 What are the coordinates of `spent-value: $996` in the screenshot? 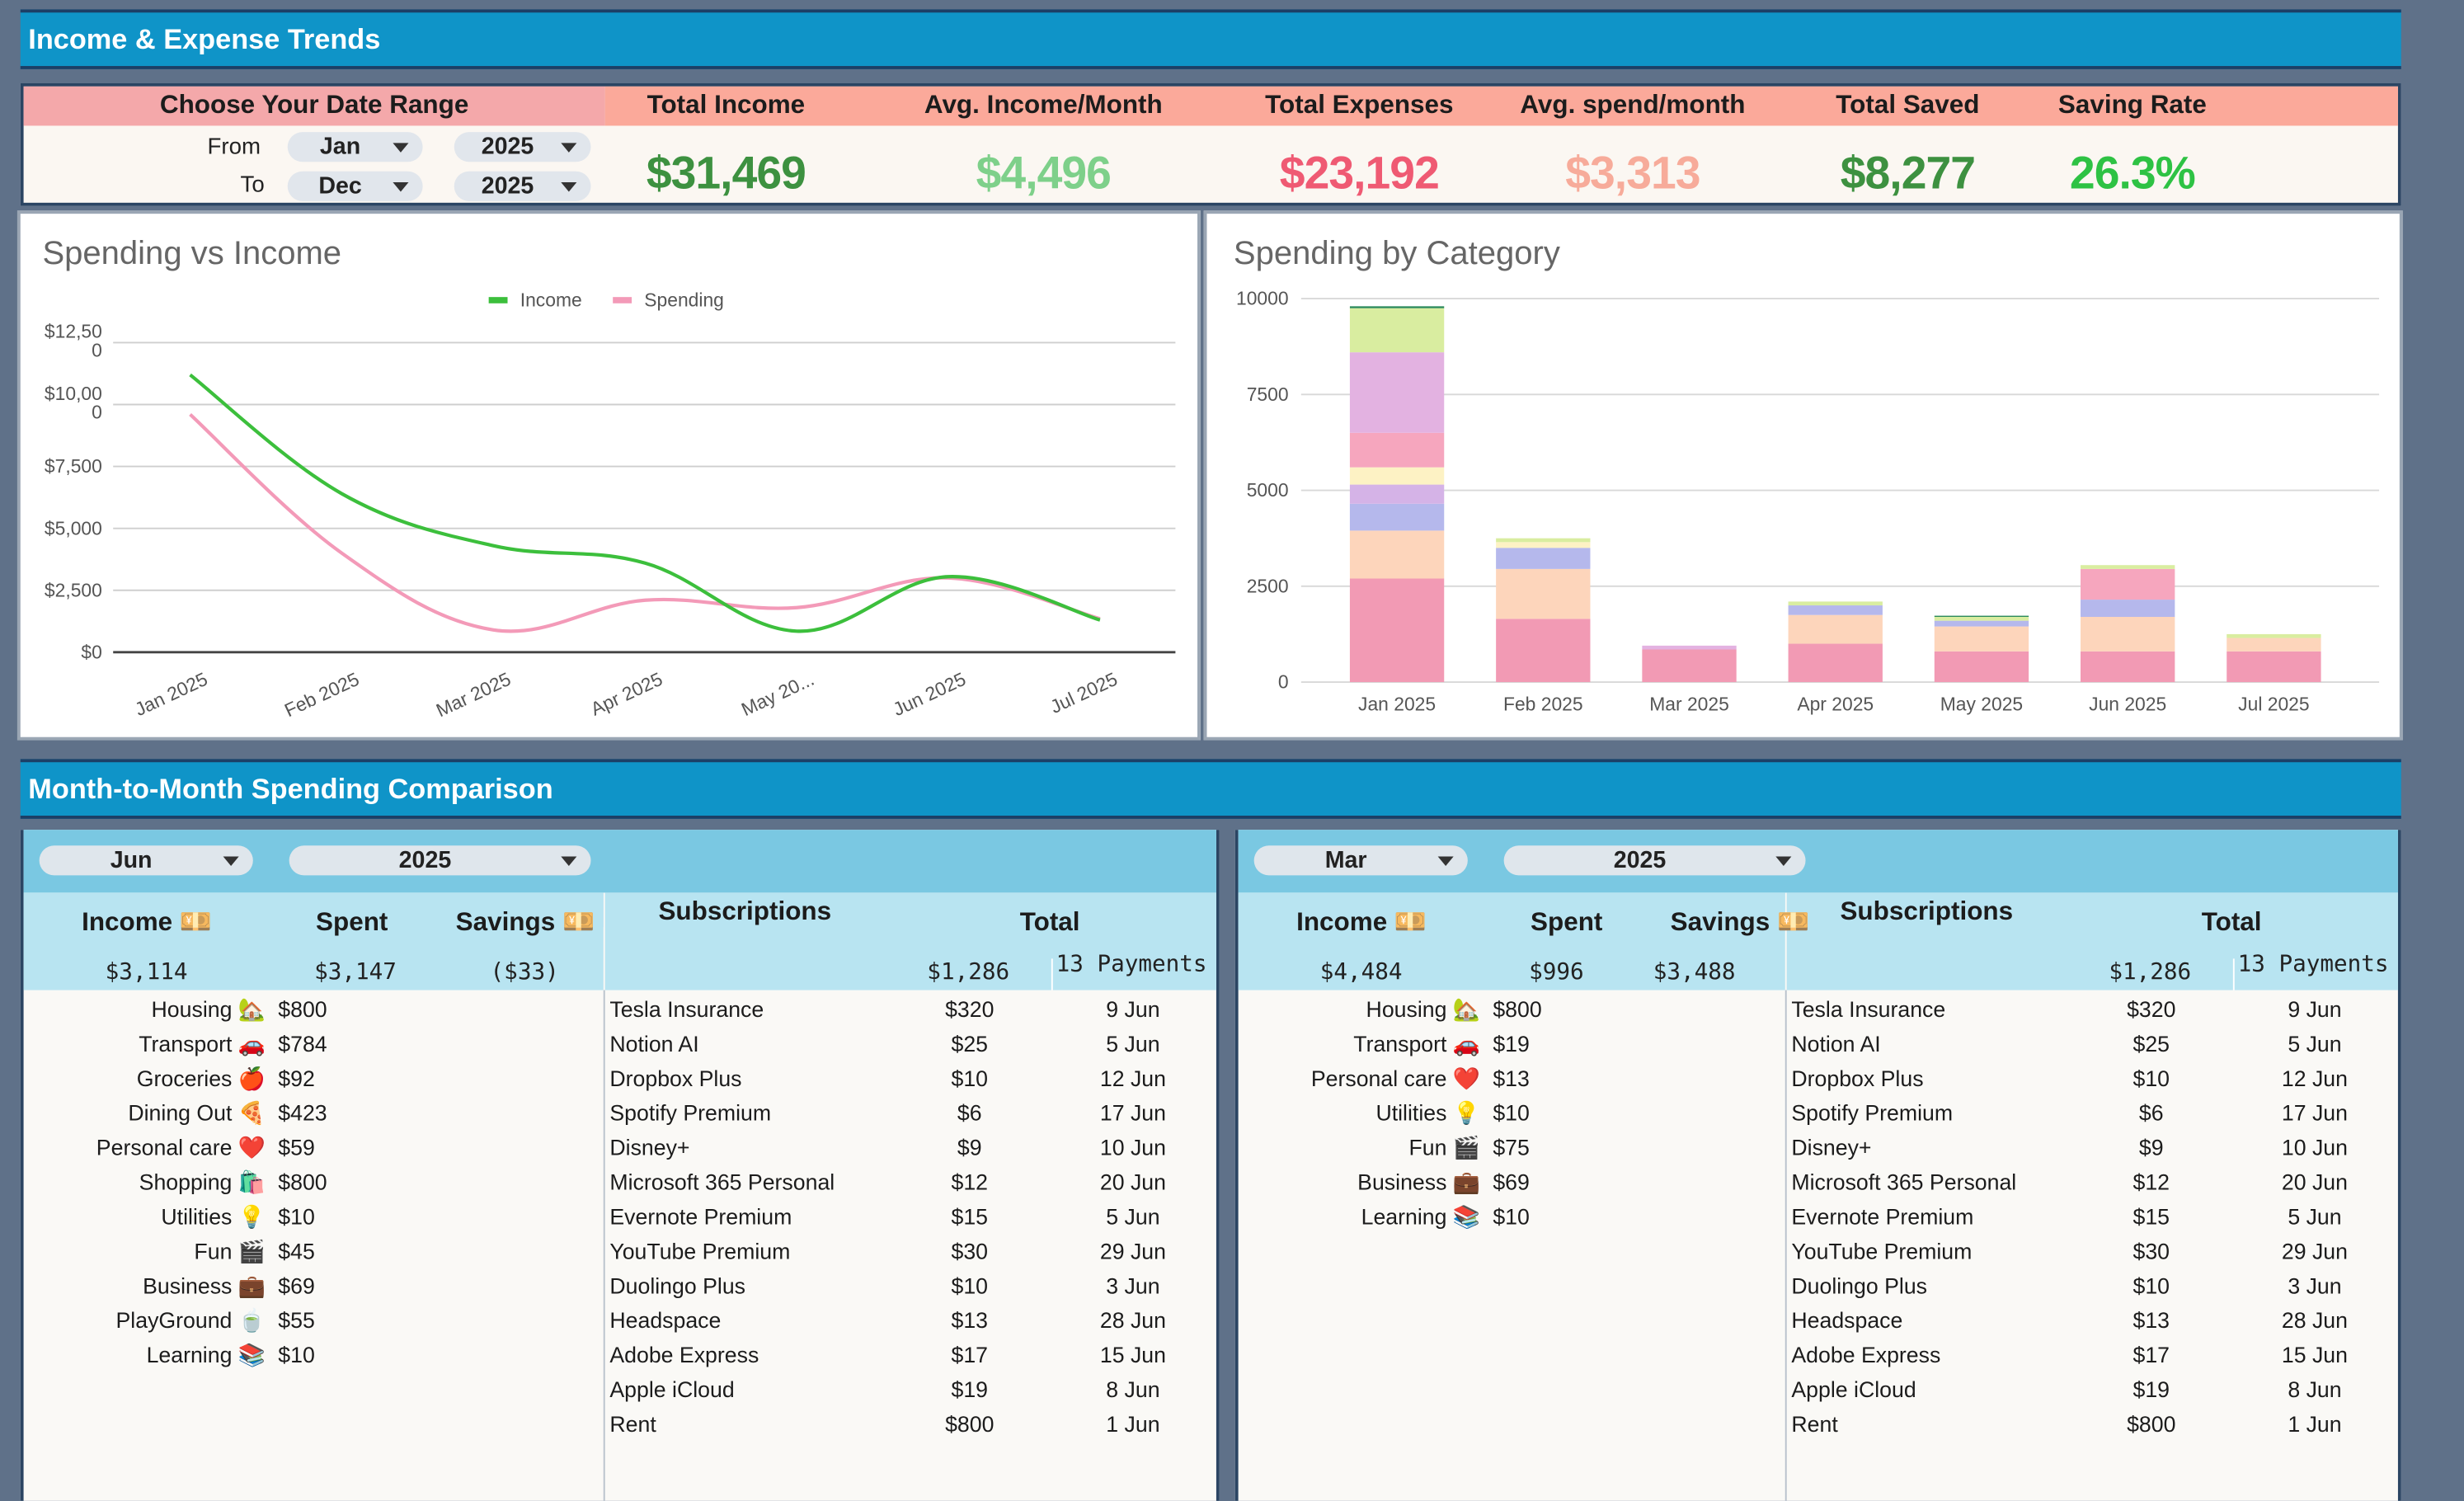 It's located at (1556, 973).